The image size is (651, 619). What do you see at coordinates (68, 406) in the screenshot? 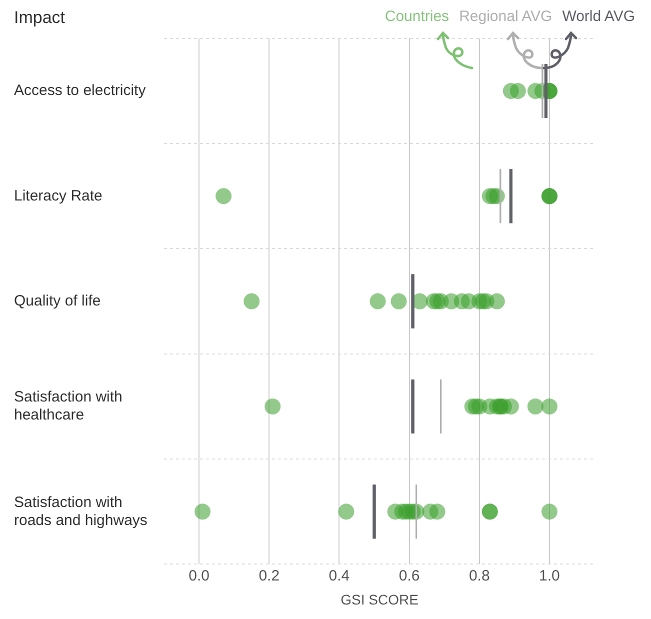
I see `y-tick-label: Satisfaction with healthcare` at bounding box center [68, 406].